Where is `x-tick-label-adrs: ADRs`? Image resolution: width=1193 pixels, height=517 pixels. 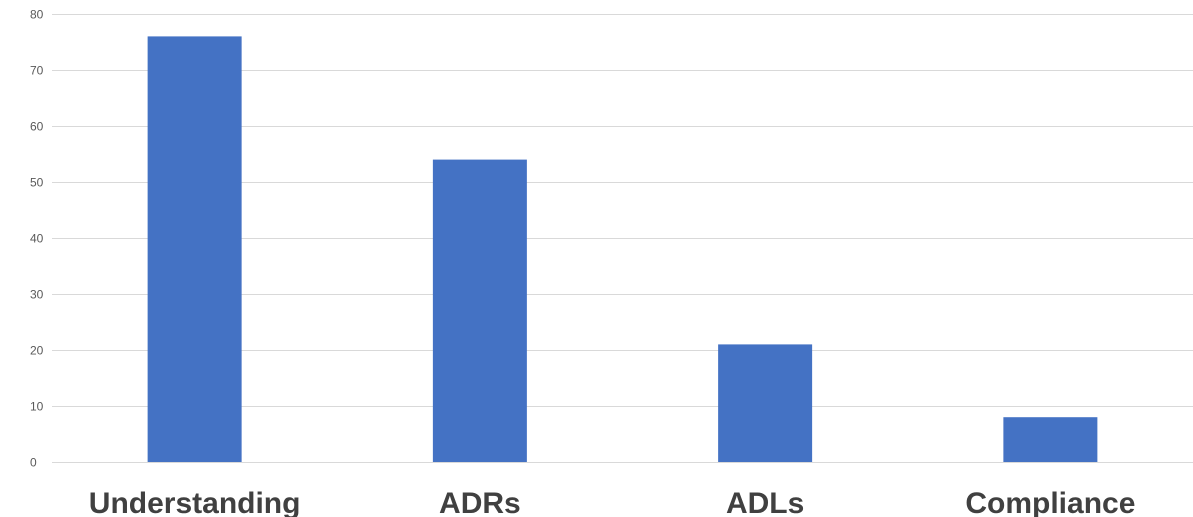
x-tick-label-adrs: ADRs is located at coordinates (480, 502).